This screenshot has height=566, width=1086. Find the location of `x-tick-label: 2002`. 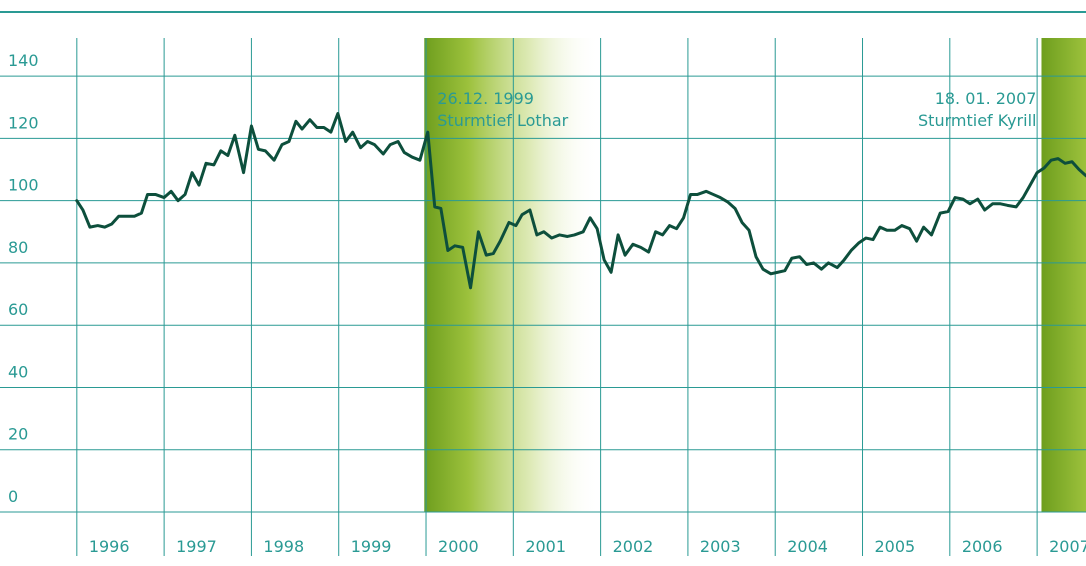

x-tick-label: 2002 is located at coordinates (633, 546).